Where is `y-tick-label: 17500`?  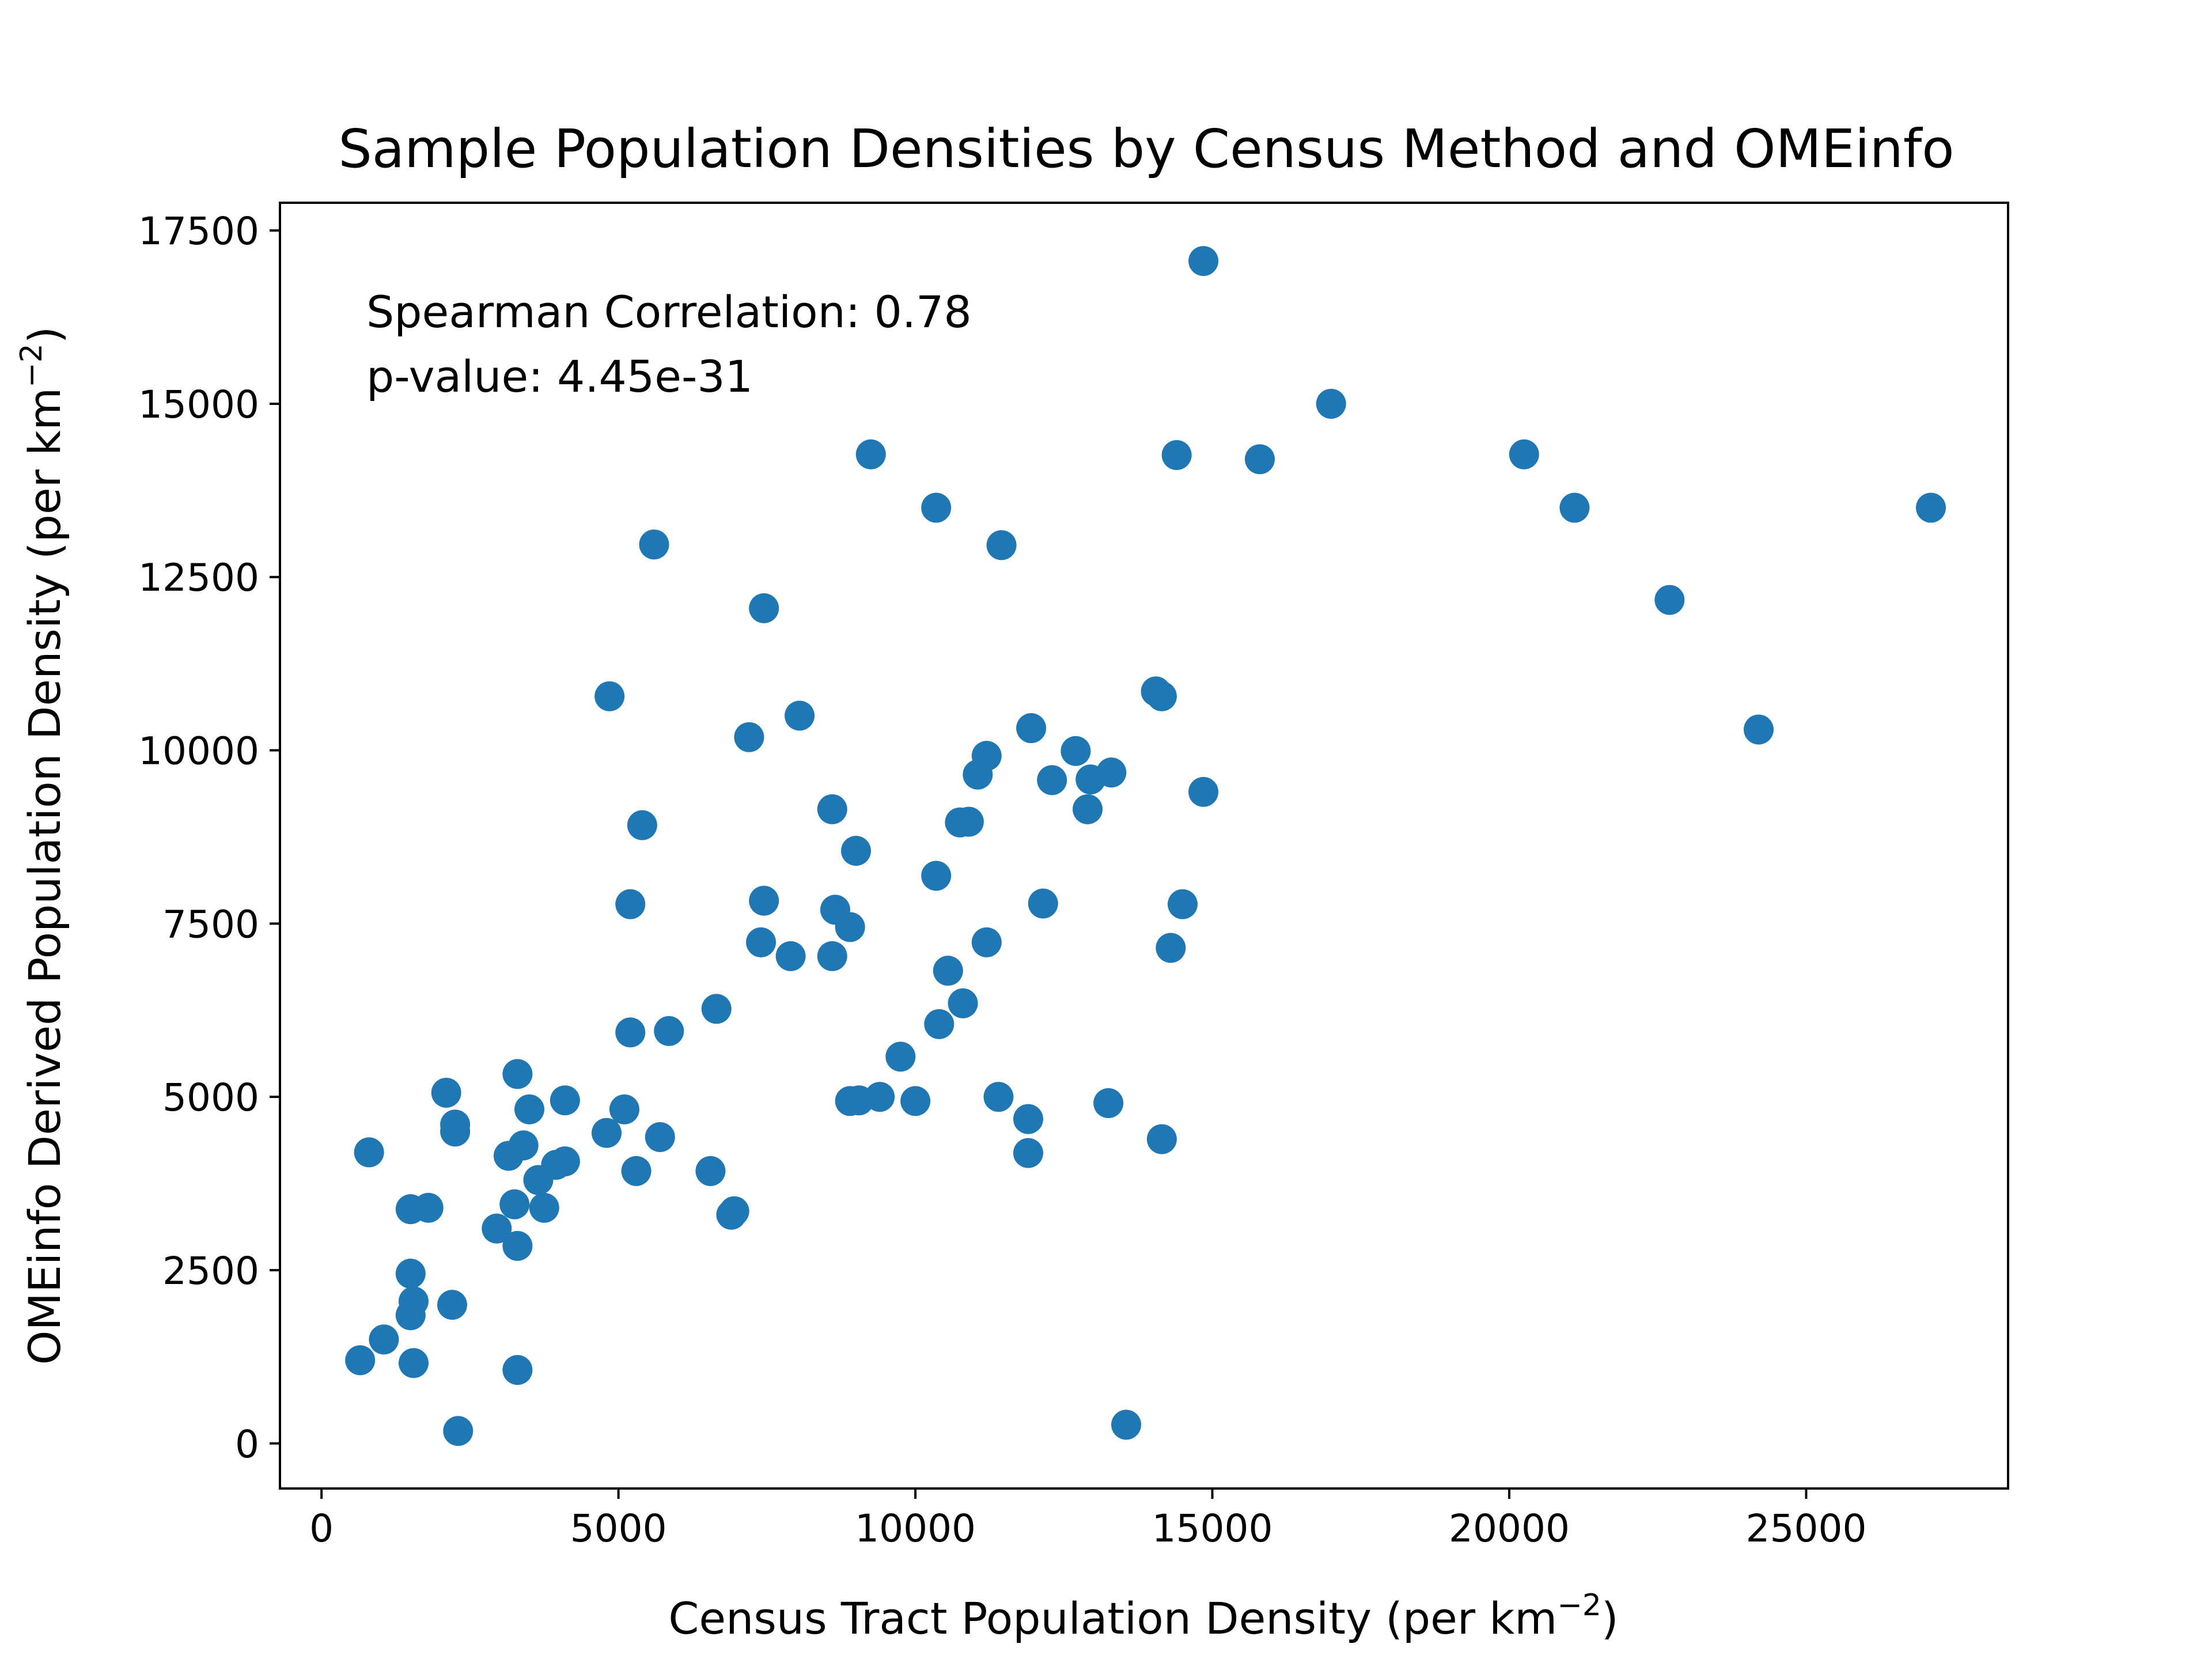 y-tick-label: 17500 is located at coordinates (198, 231).